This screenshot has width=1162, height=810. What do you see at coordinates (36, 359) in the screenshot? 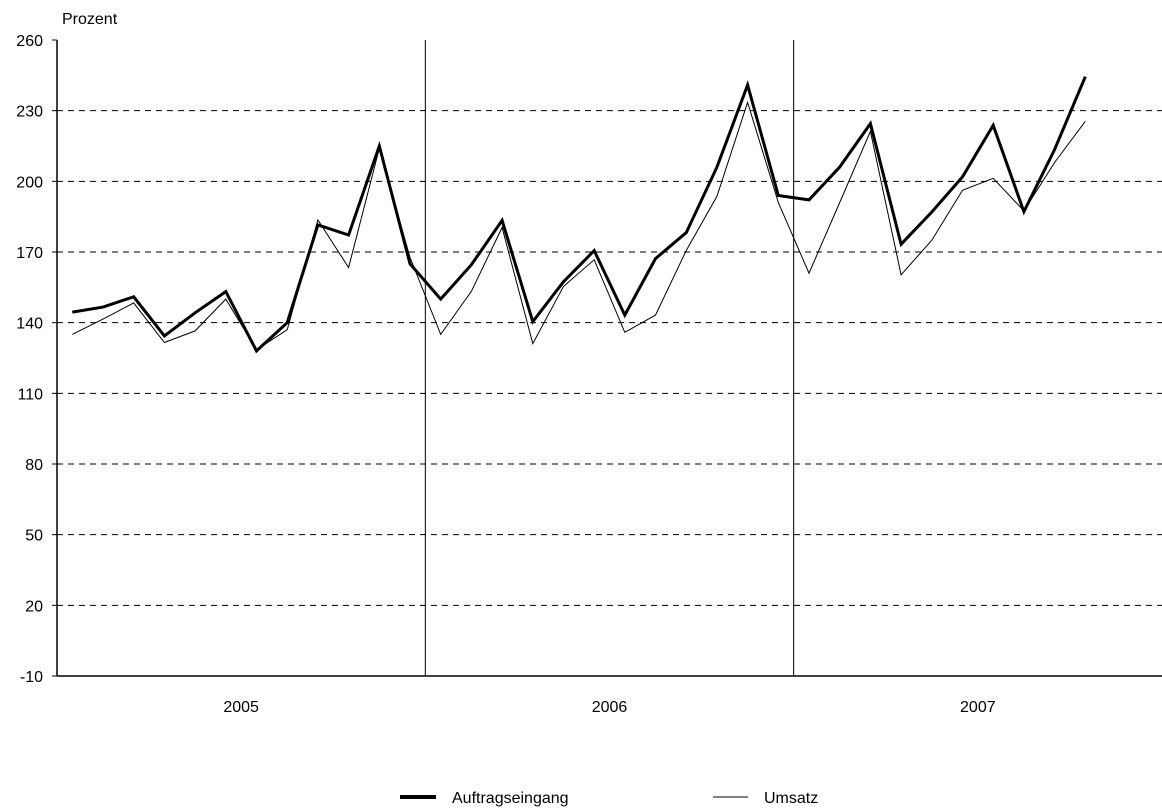
I see `y-axis-ticks: 260 230 200 170 140 110 80 50 20 -10` at bounding box center [36, 359].